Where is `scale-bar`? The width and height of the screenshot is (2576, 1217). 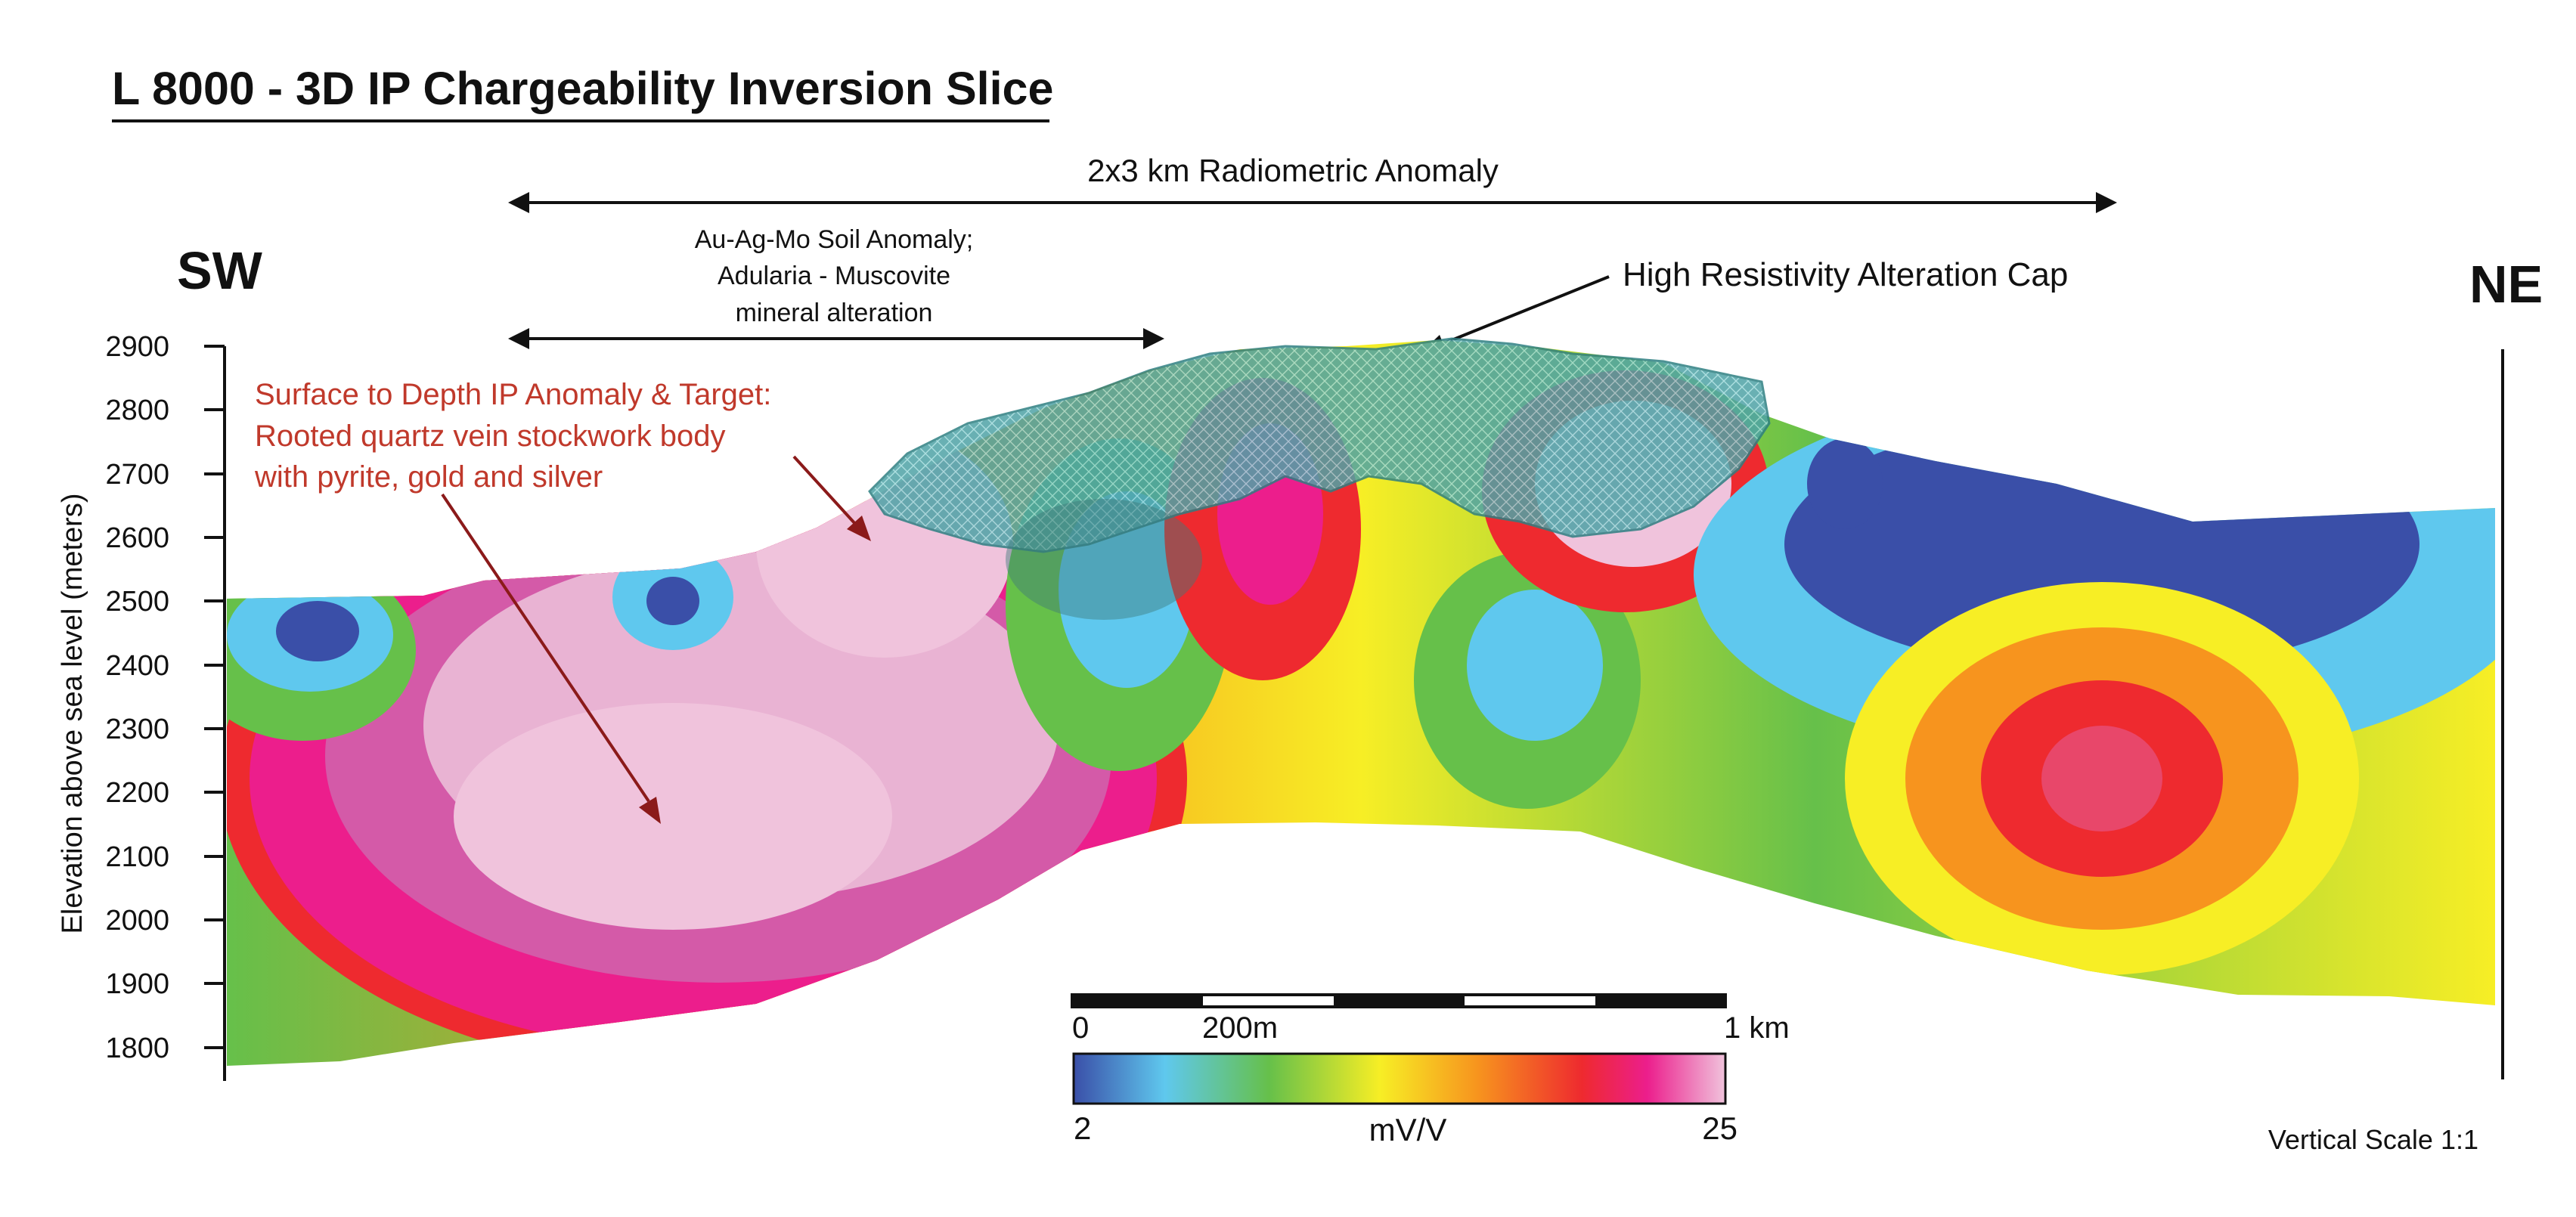 scale-bar is located at coordinates (1399, 1000).